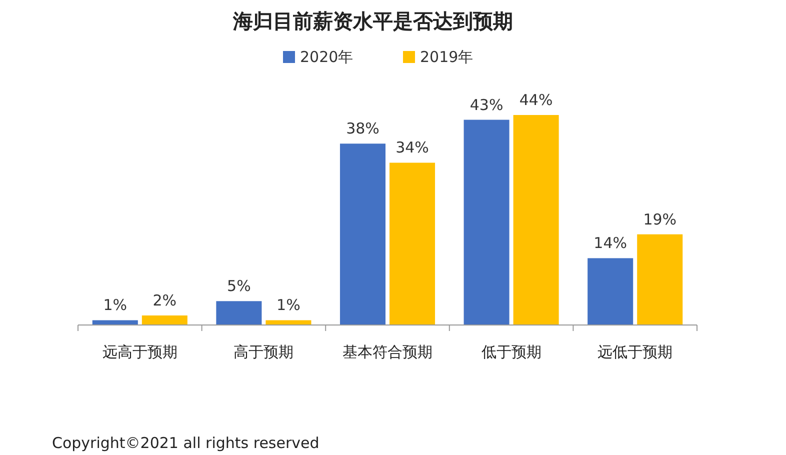 This screenshot has height=455, width=786. I want to click on data-label: 38%, so click(363, 129).